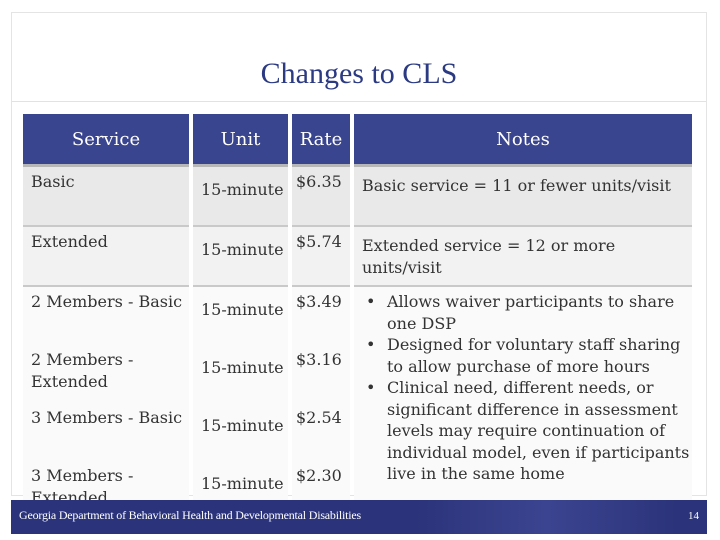 The height and width of the screenshot is (540, 720). What do you see at coordinates (319, 181) in the screenshot?
I see `rate-text: $6.35` at bounding box center [319, 181].